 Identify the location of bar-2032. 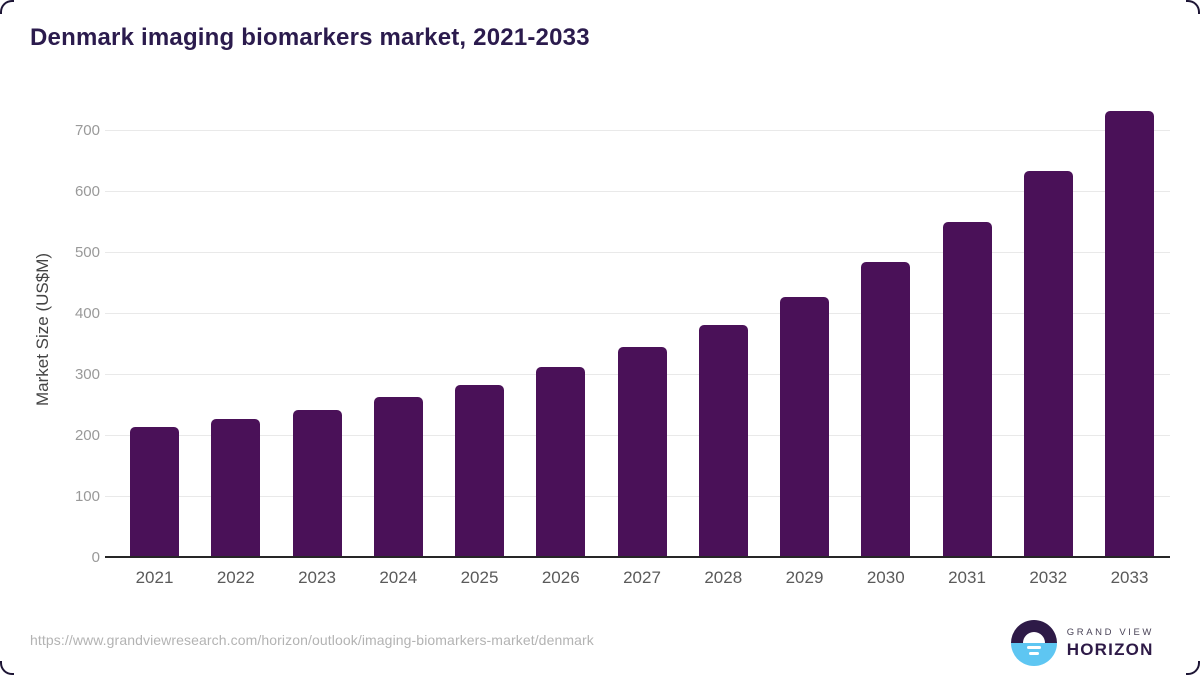
(1048, 364).